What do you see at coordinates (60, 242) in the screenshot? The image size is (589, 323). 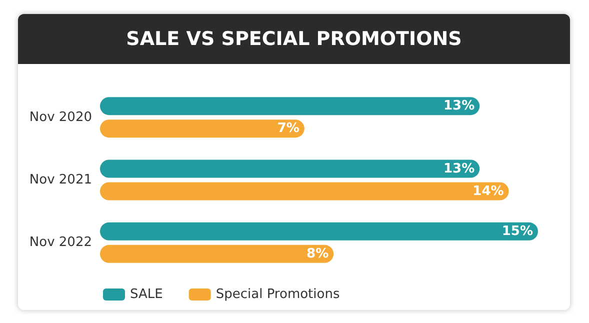 I see `y-tick-label: Nov 2022` at bounding box center [60, 242].